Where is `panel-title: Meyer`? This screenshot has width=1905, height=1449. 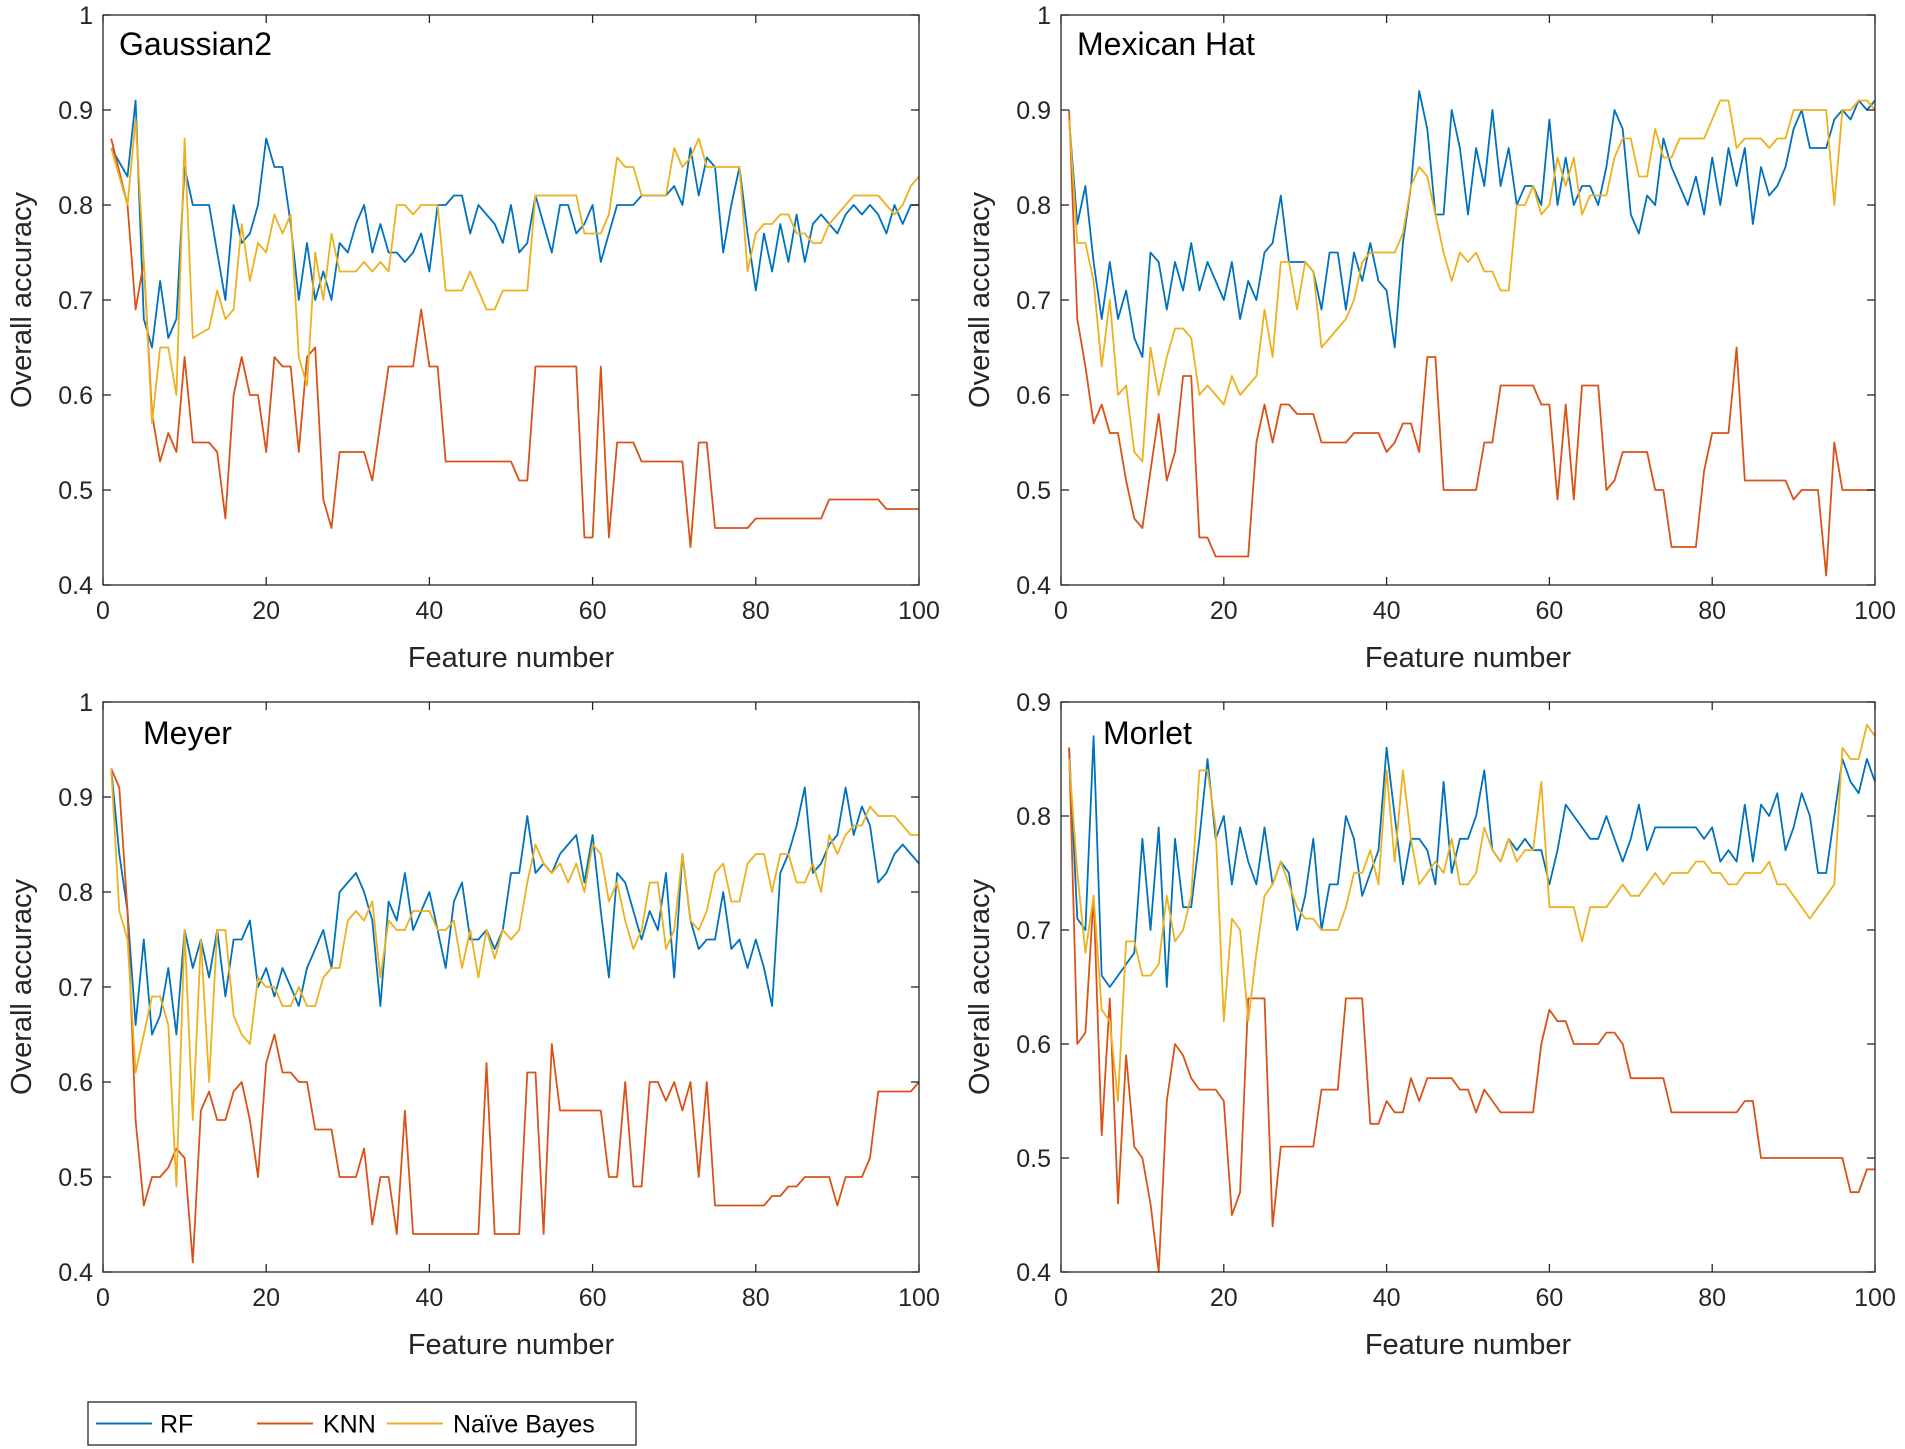 panel-title: Meyer is located at coordinates (187, 733).